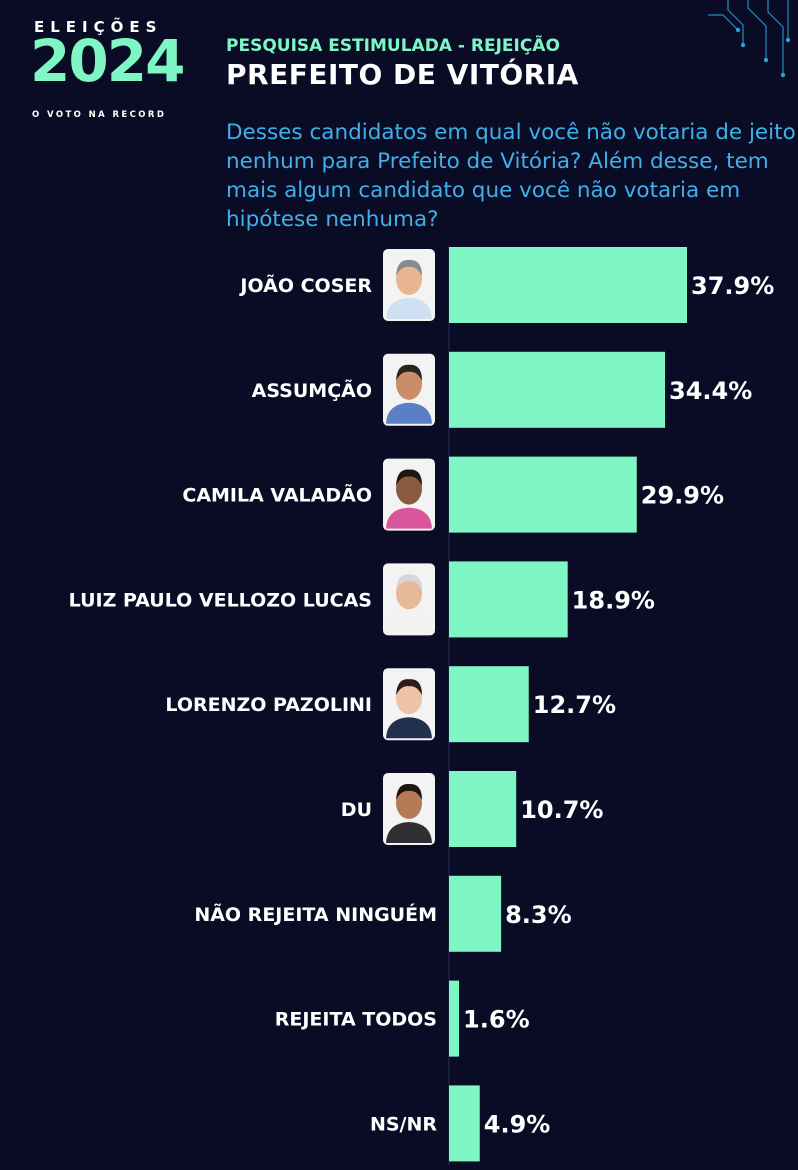  I want to click on value-label-2: 29.9%, so click(682, 496).